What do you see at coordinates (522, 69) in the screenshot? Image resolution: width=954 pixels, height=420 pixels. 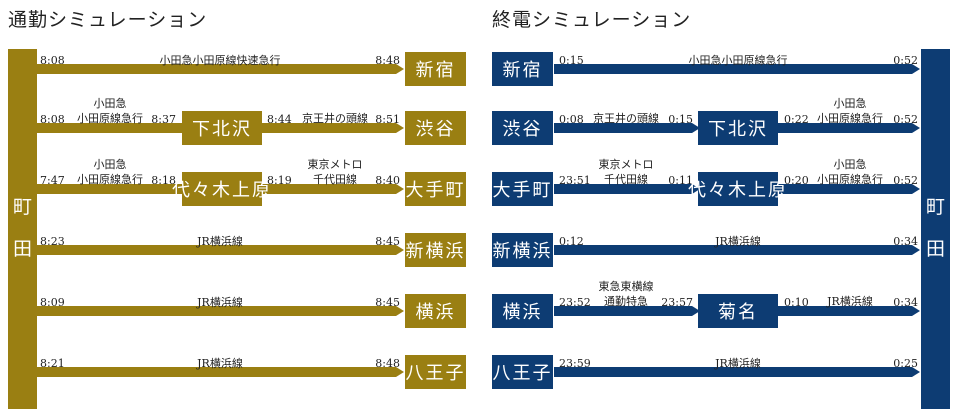 I see `last-train-r1-dest-box: 新宿` at bounding box center [522, 69].